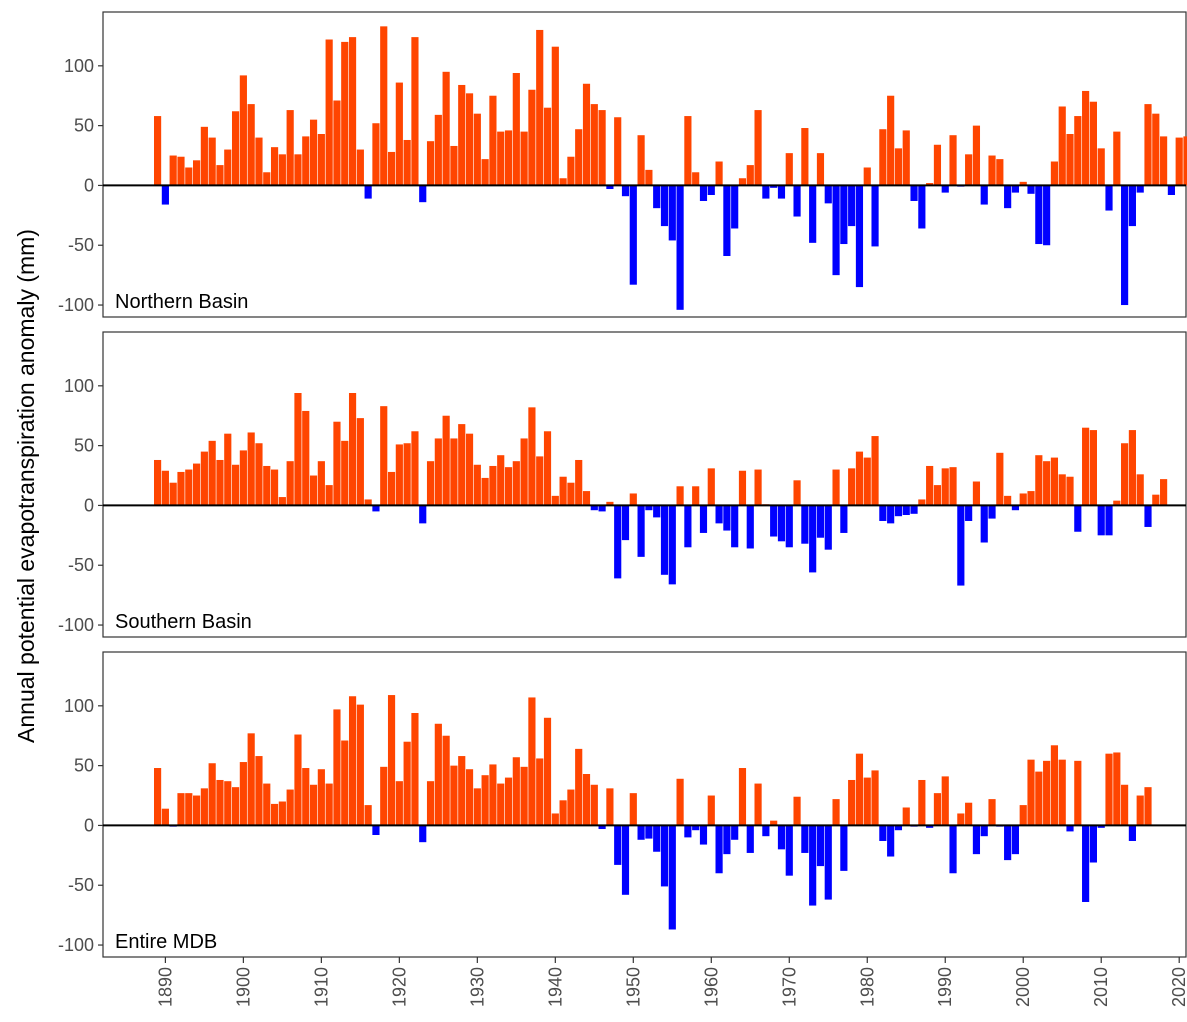  What do you see at coordinates (532, 456) in the screenshot?
I see `bar-1937` at bounding box center [532, 456].